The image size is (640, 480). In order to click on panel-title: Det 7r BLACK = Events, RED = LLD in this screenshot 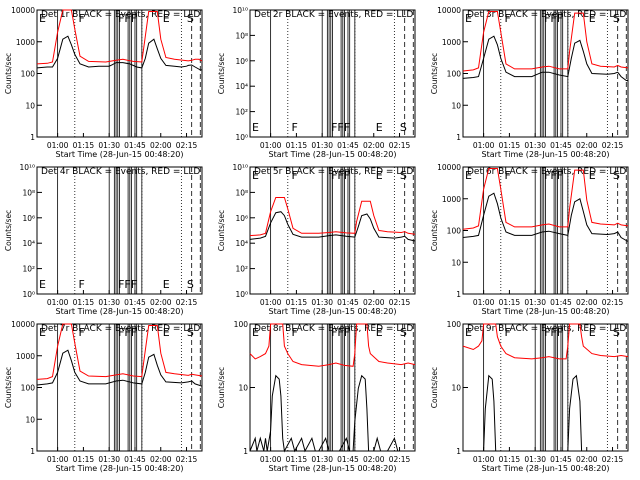, I will do `click(120, 329)`.